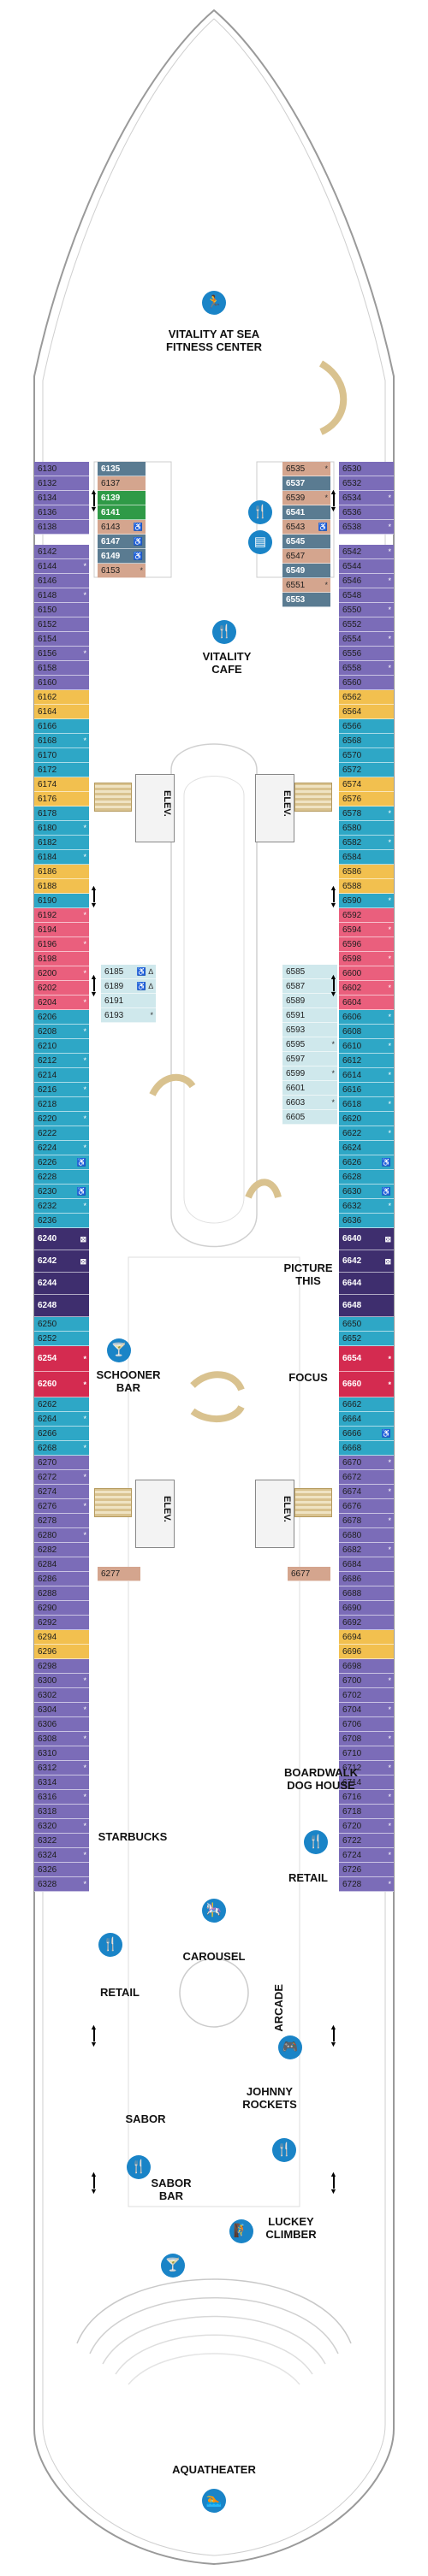  I want to click on cabin-6222: 6222, so click(61, 1133).